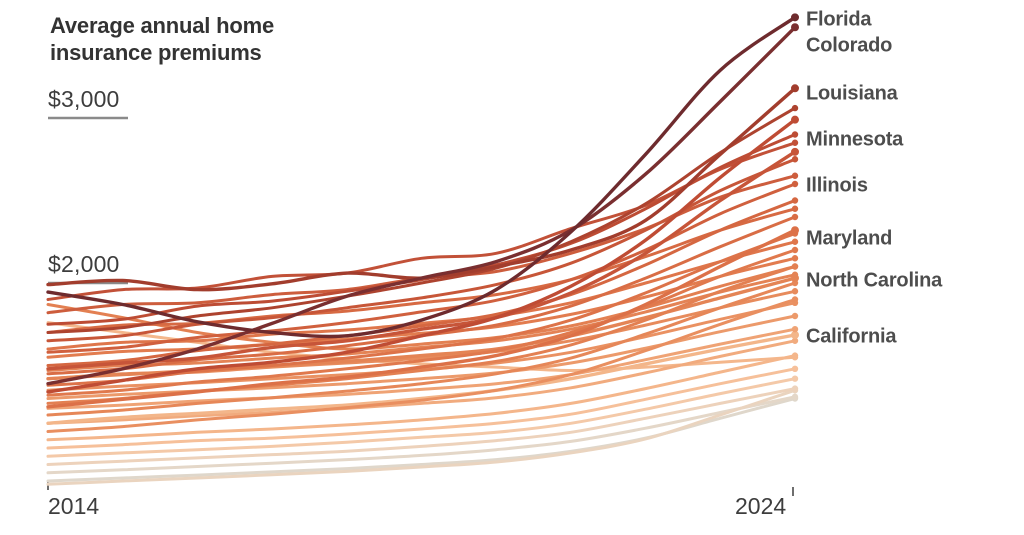 This screenshot has height=535, width=1024. Describe the element at coordinates (795, 388) in the screenshot. I see `background-line-25-endpoint-dot` at that location.